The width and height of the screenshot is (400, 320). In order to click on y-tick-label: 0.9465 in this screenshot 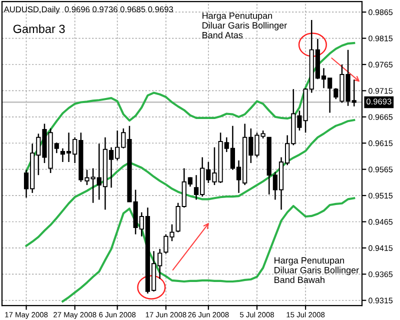, I will do `click(380, 222)`.